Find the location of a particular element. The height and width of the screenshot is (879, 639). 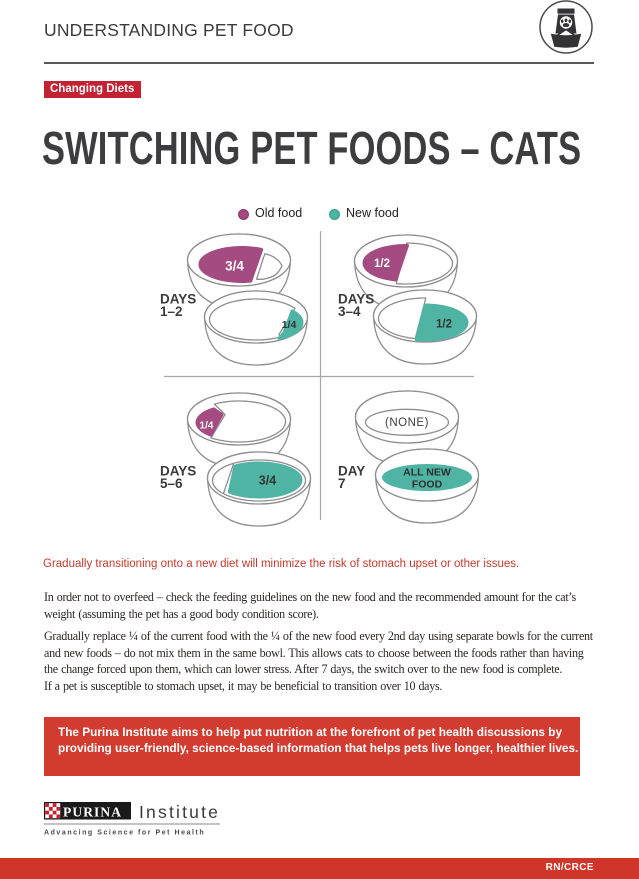

svg-text: PURINA is located at coordinates (92, 812).